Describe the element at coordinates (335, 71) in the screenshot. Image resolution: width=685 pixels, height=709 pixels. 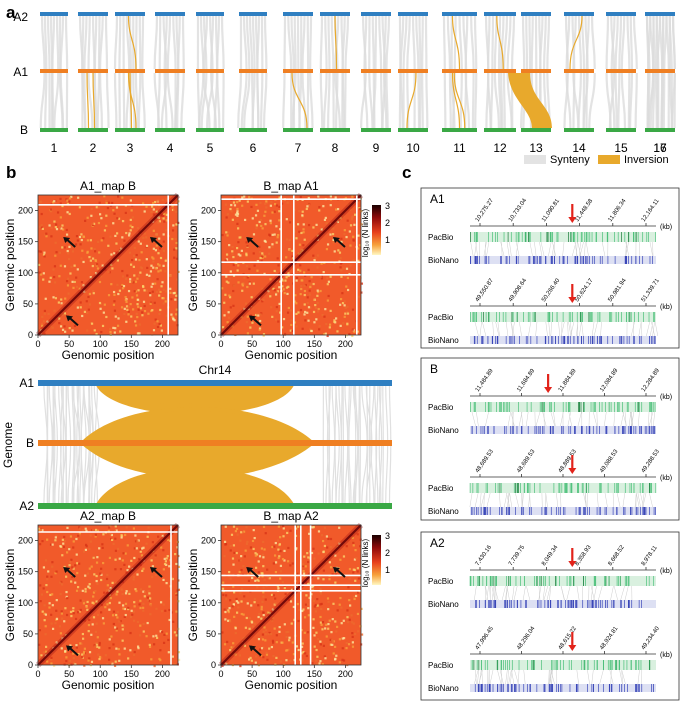
I see `chr-bar-a1` at that location.